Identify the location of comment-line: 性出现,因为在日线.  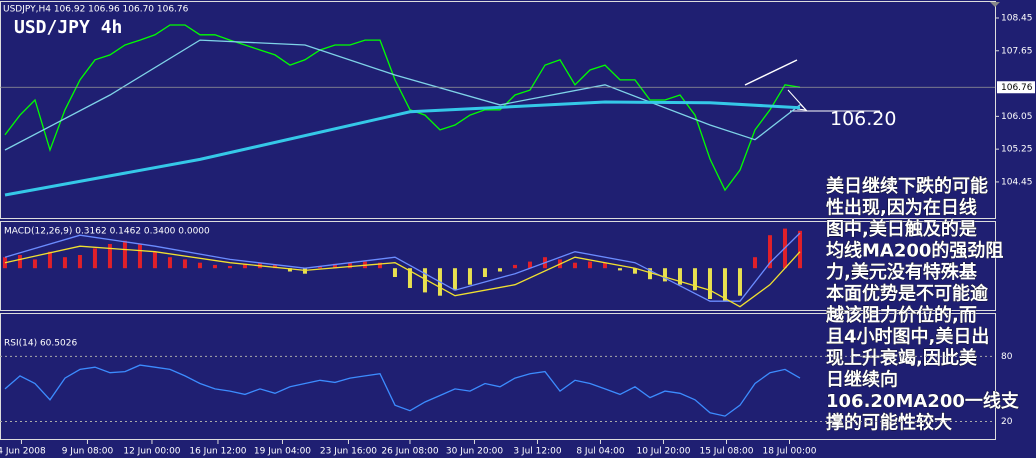
(901, 208).